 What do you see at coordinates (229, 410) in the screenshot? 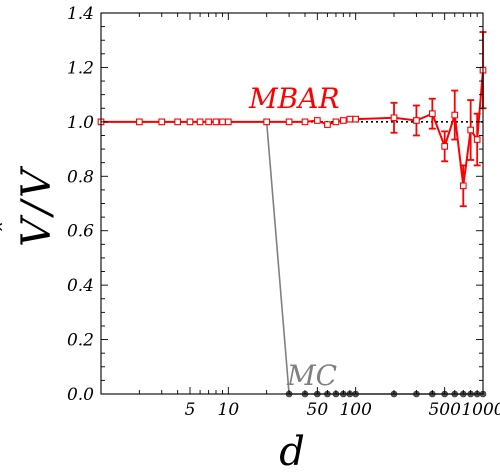
I see `x-tick-label: 10` at bounding box center [229, 410].